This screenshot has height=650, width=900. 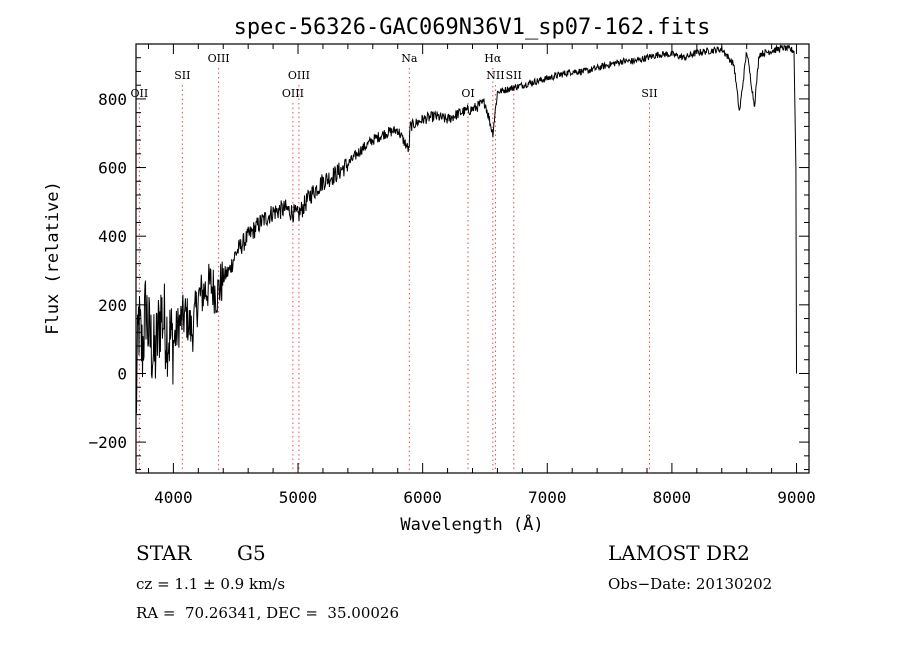 I want to click on x-tick-label: 5000, so click(x=298, y=497).